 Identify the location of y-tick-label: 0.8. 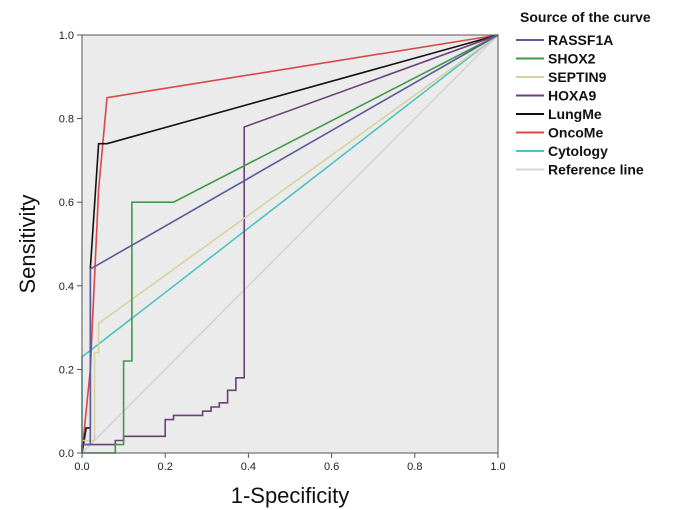
(66, 120).